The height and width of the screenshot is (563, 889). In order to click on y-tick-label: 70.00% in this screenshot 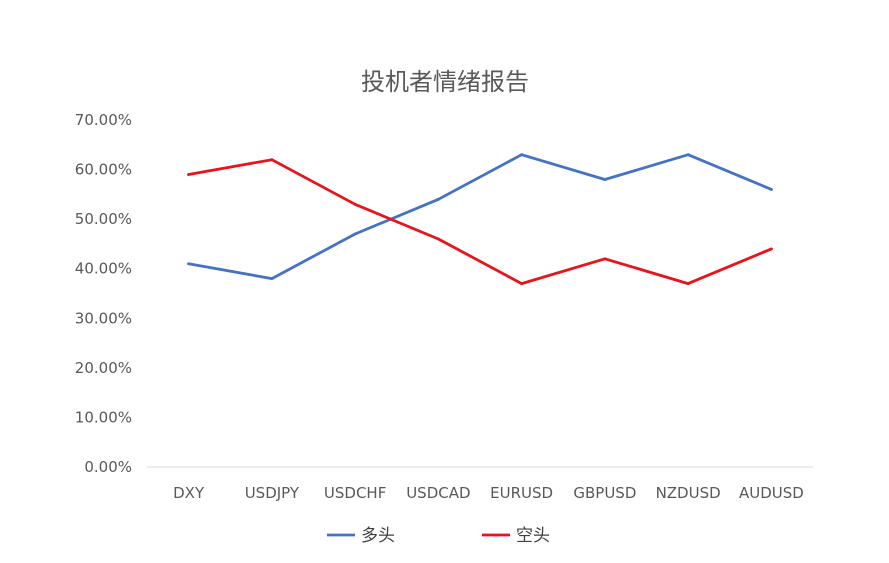, I will do `click(103, 120)`.